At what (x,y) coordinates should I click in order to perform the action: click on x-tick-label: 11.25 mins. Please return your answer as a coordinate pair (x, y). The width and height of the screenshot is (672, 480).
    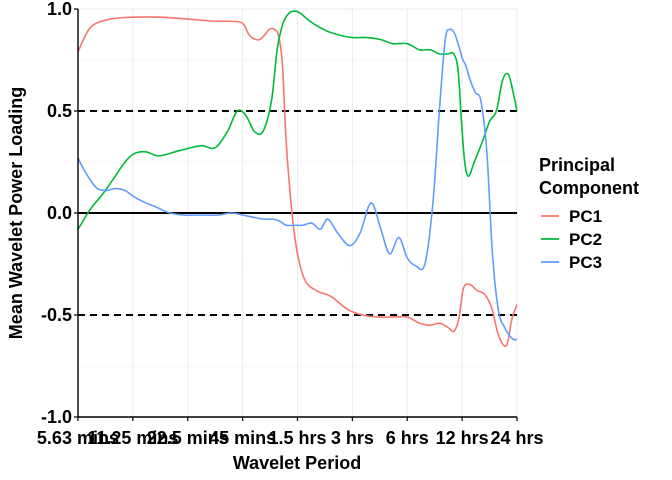
    Looking at the image, I should click on (132, 438).